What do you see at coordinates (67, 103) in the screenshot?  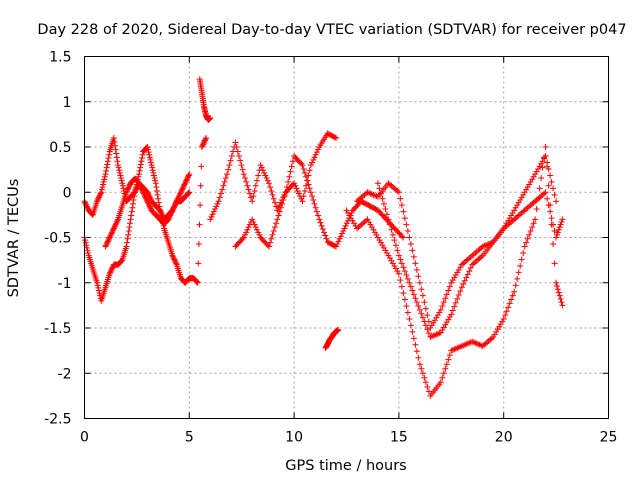 I see `y-tick-label: 1` at bounding box center [67, 103].